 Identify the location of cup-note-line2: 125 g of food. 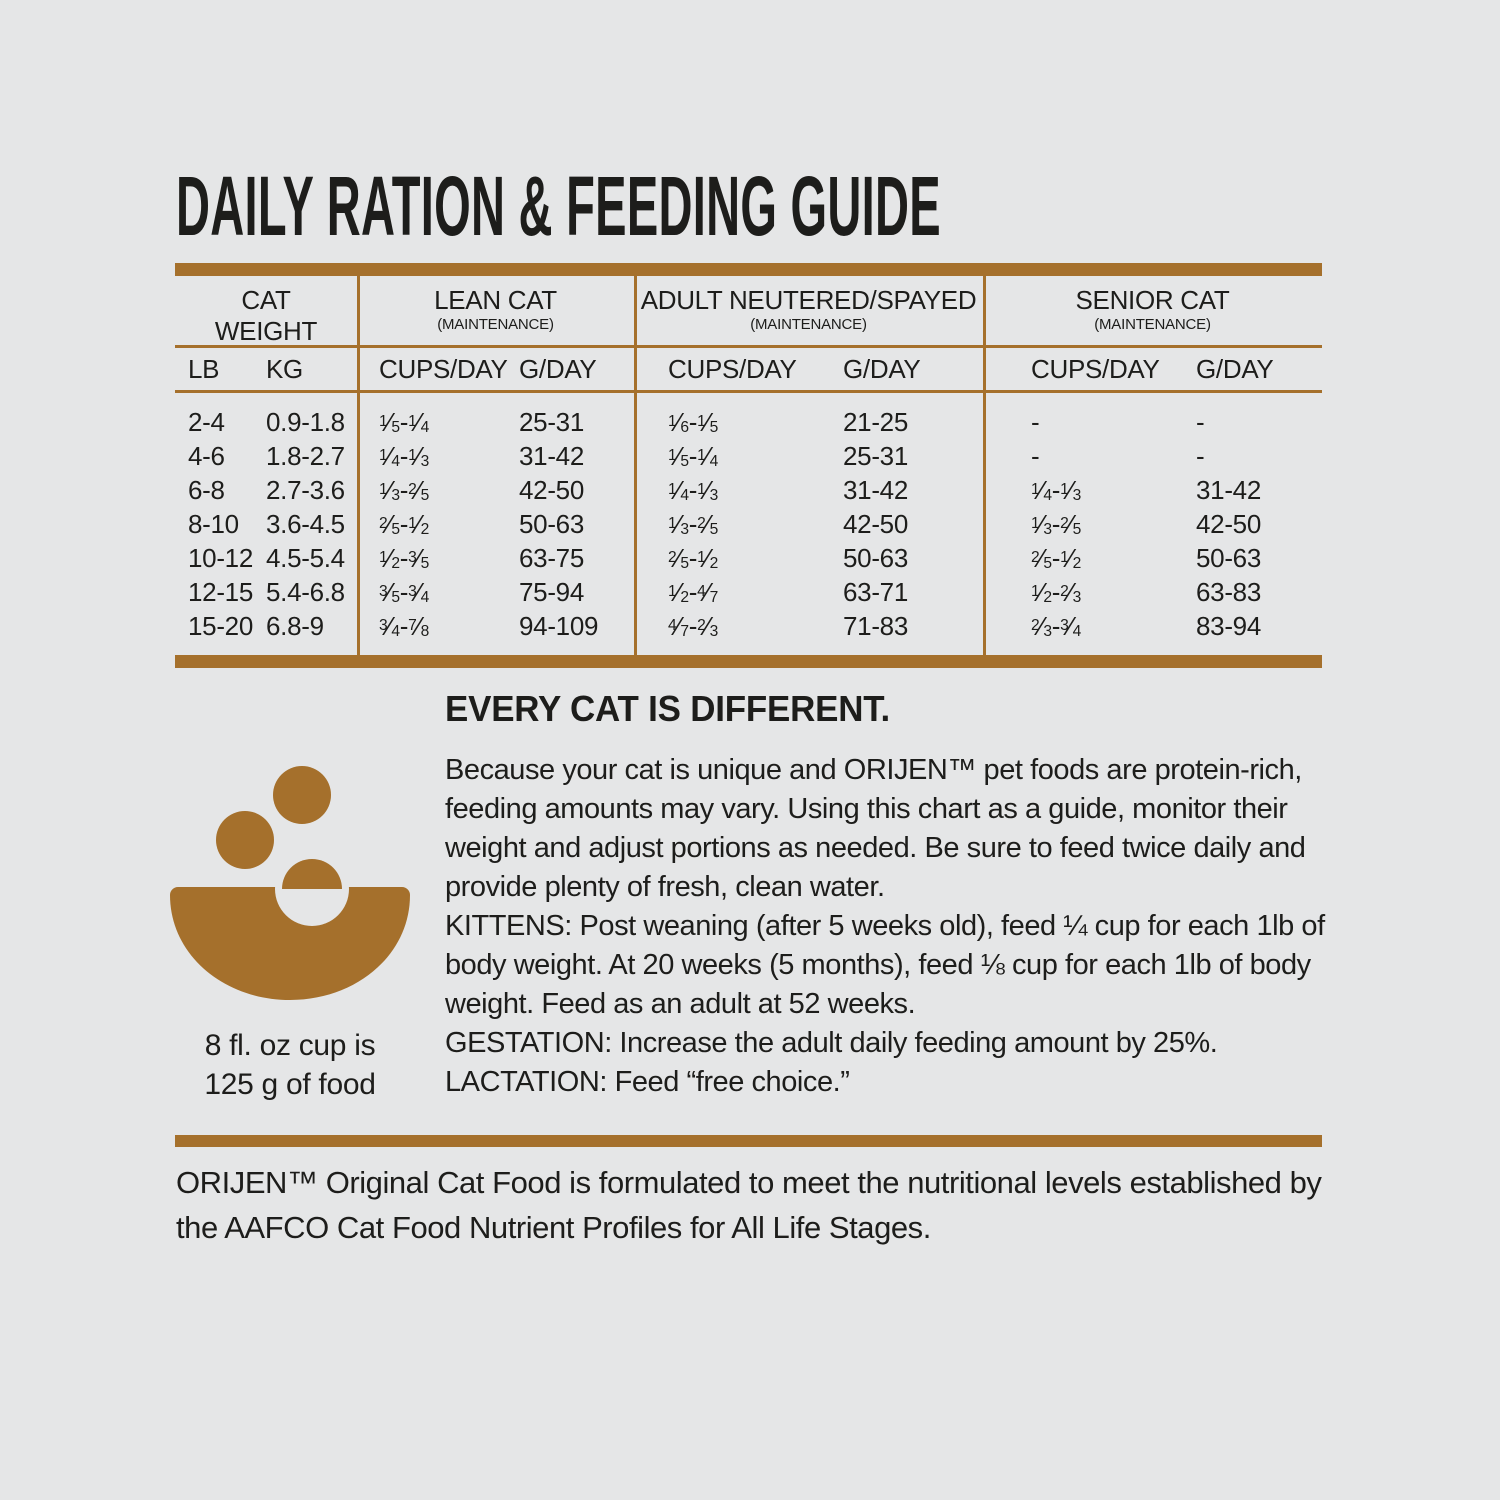
(290, 1084).